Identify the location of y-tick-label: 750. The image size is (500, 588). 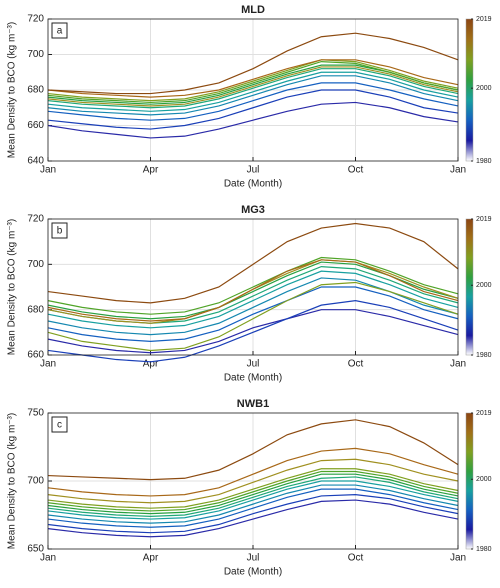
(35, 413).